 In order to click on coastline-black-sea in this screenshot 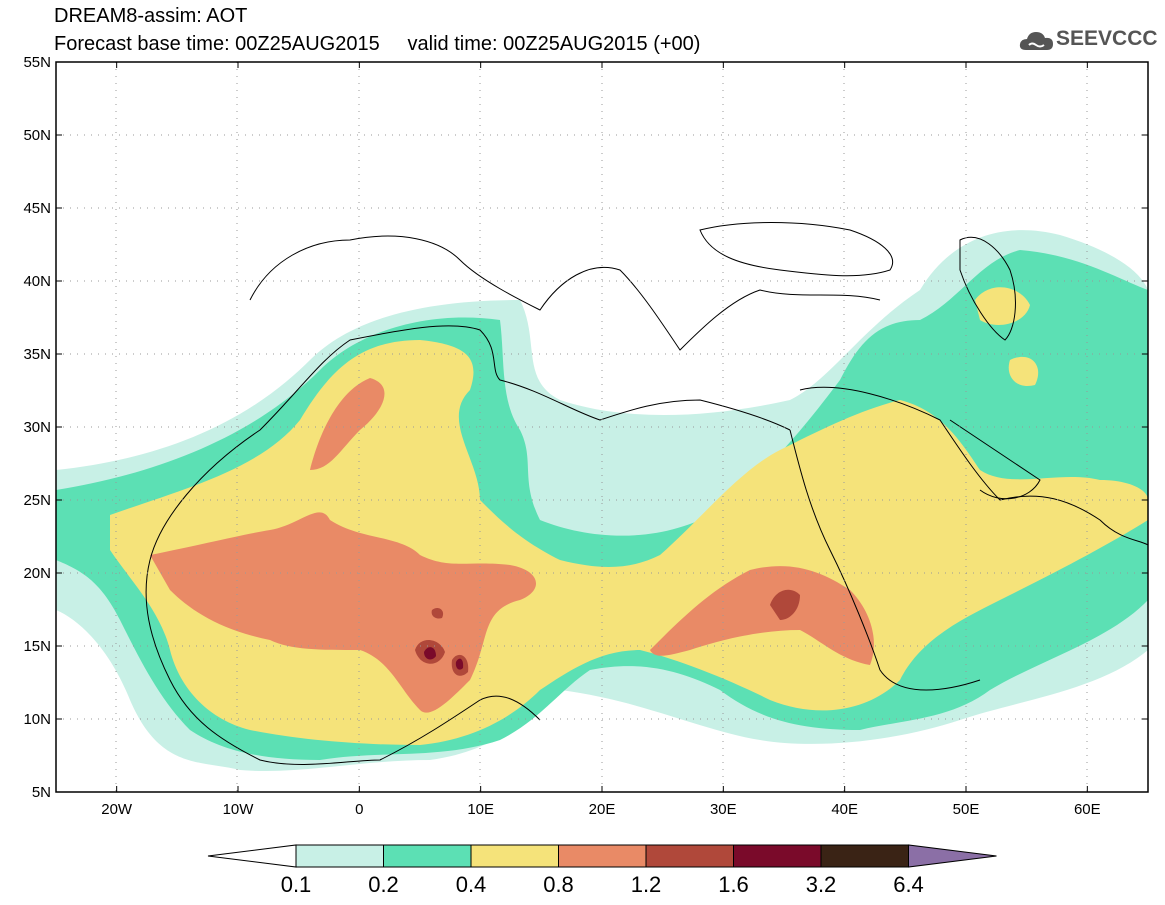, I will do `click(796, 249)`.